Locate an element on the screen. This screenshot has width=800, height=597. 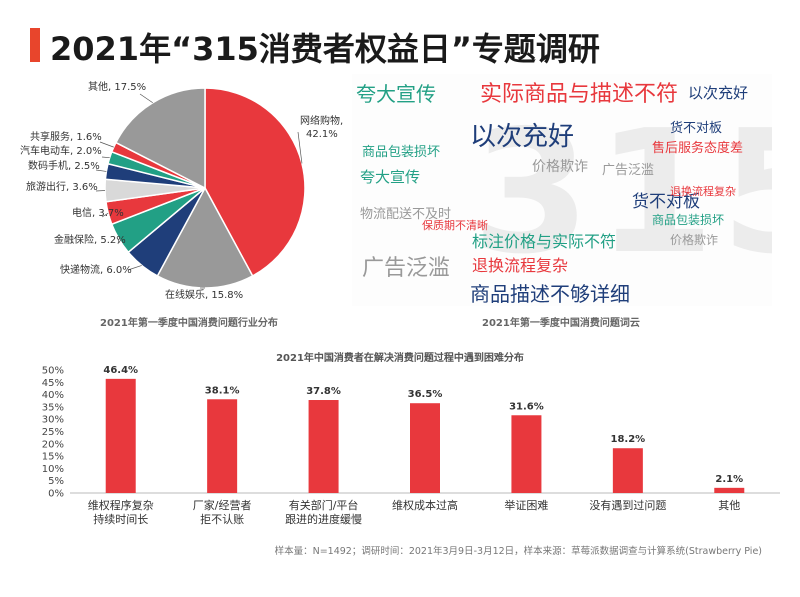
x-category-label: 有关部门/平台 is located at coordinates (324, 505).